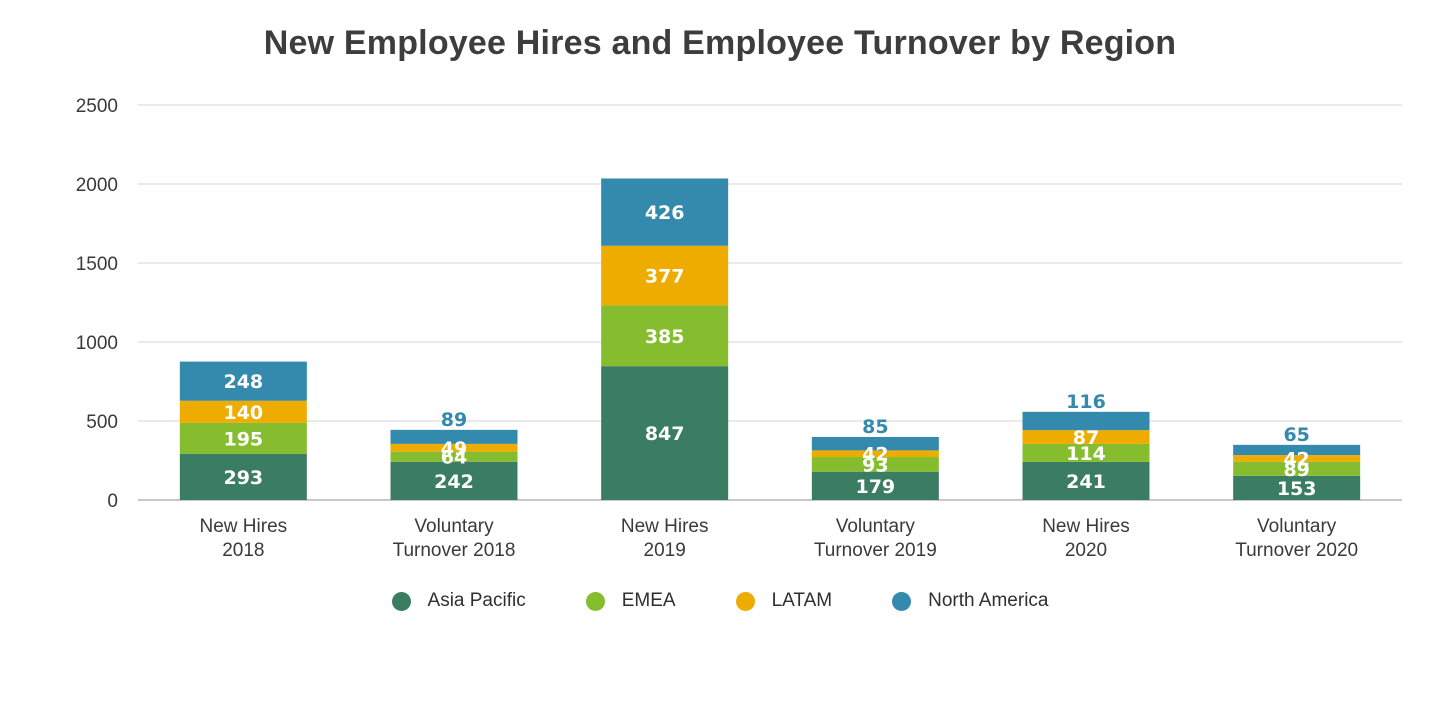 The width and height of the screenshot is (1440, 720). Describe the element at coordinates (720, 601) in the screenshot. I see `legend: Asia Pacific EMEA LATAM North America` at that location.